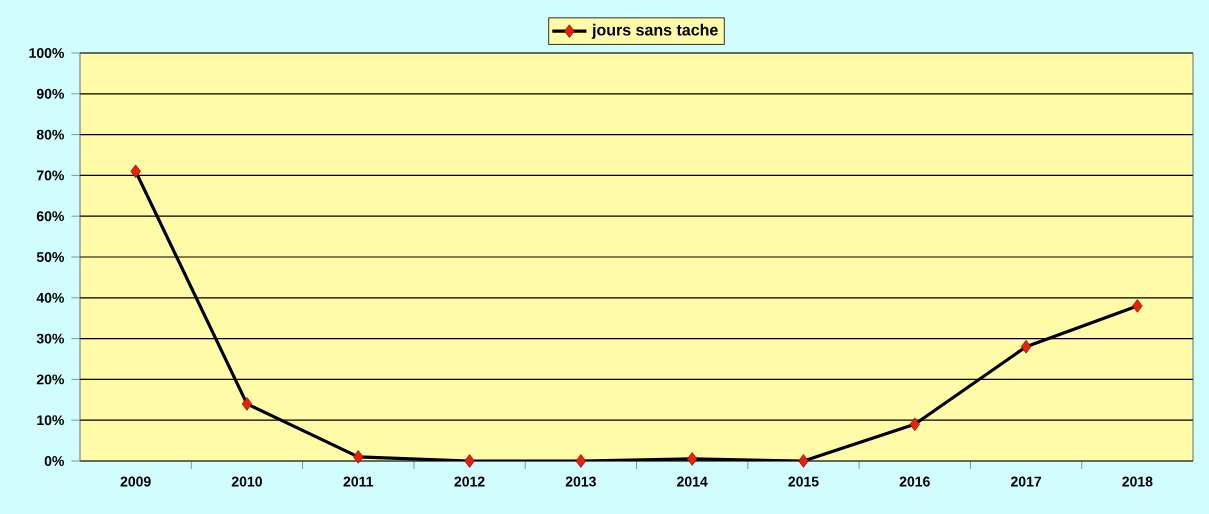  What do you see at coordinates (50, 297) in the screenshot?
I see `y-tick-label: 40%` at bounding box center [50, 297].